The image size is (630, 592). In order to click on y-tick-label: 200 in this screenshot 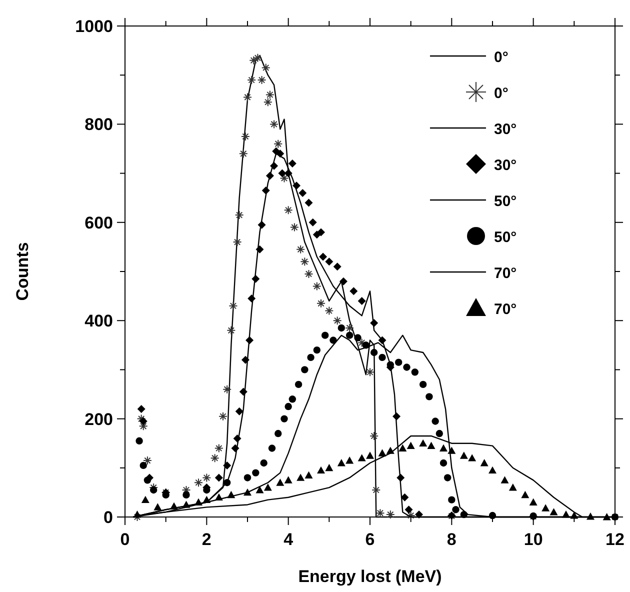, I will do `click(98, 419)`.